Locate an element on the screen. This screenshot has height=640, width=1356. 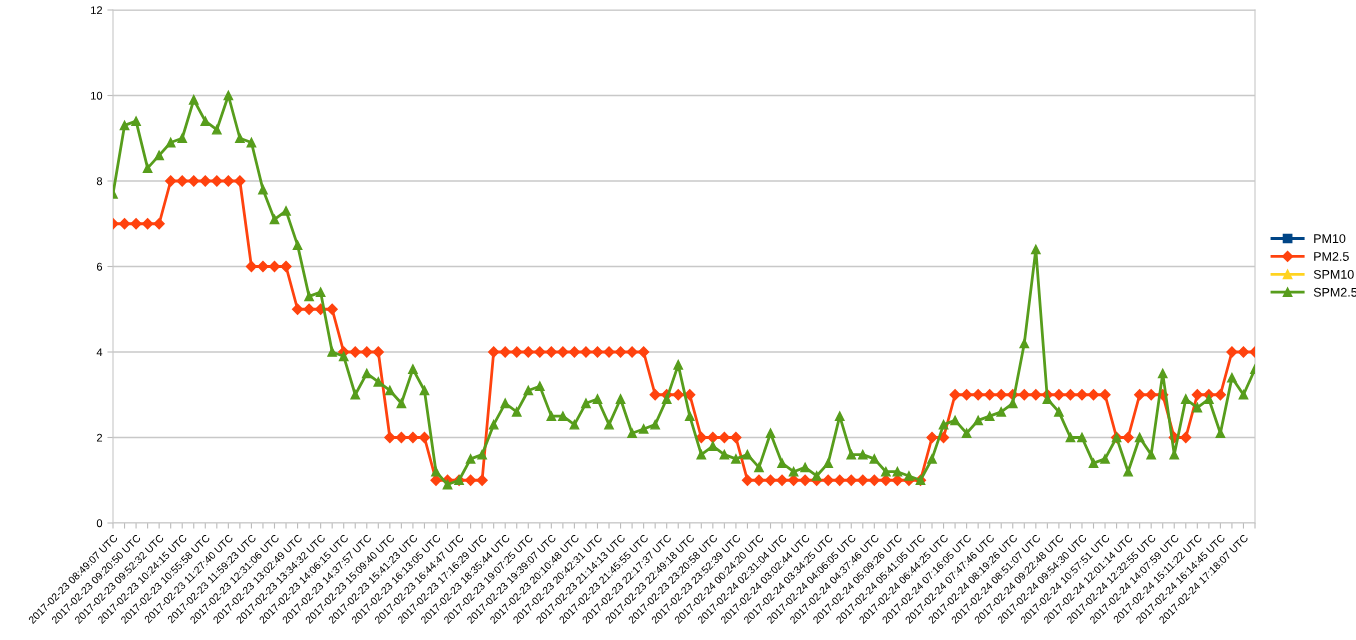
y-tick-label: 10 is located at coordinates (97, 95).